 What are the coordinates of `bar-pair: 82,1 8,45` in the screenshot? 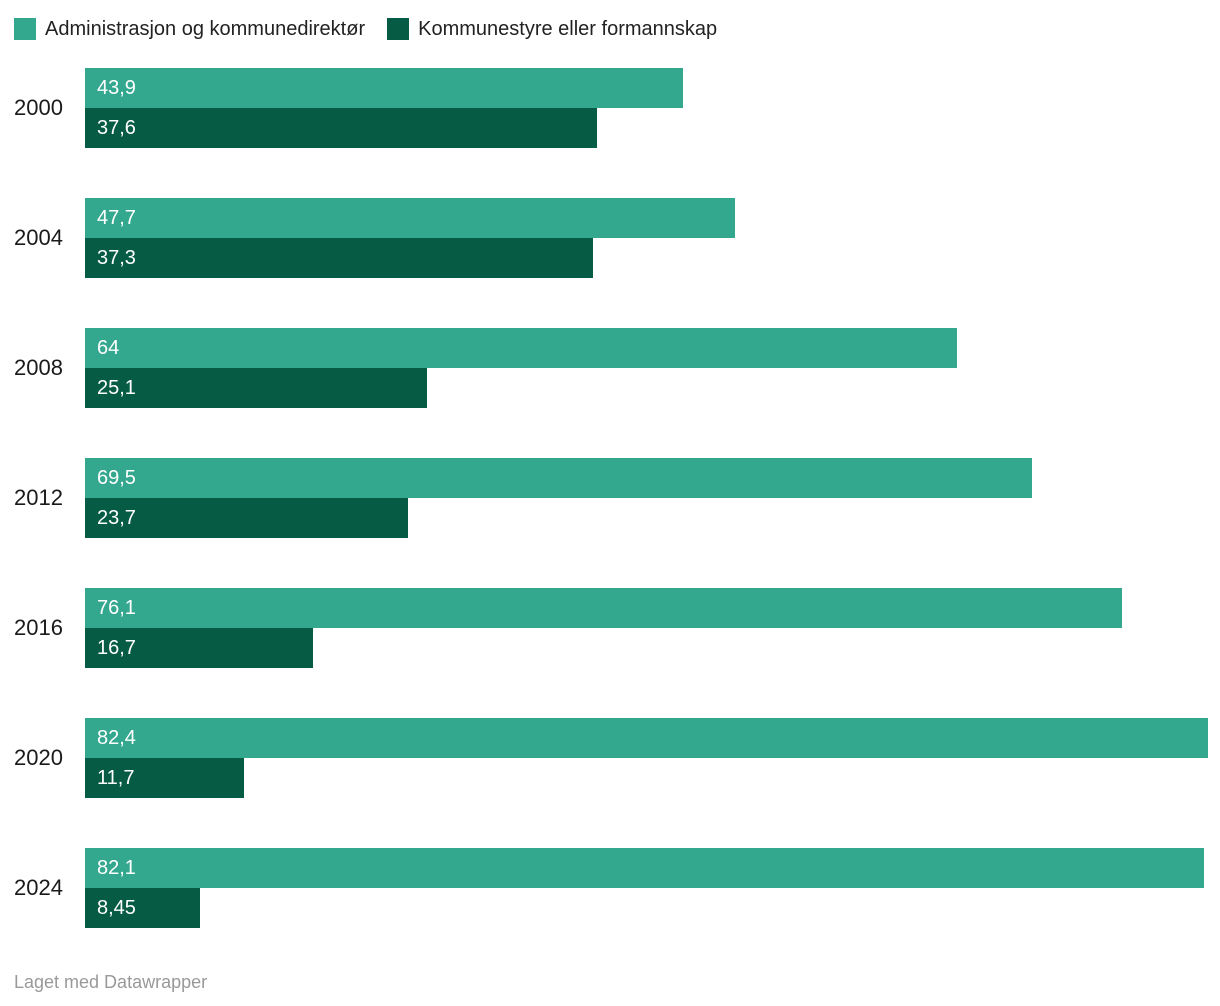 It's located at (646, 888).